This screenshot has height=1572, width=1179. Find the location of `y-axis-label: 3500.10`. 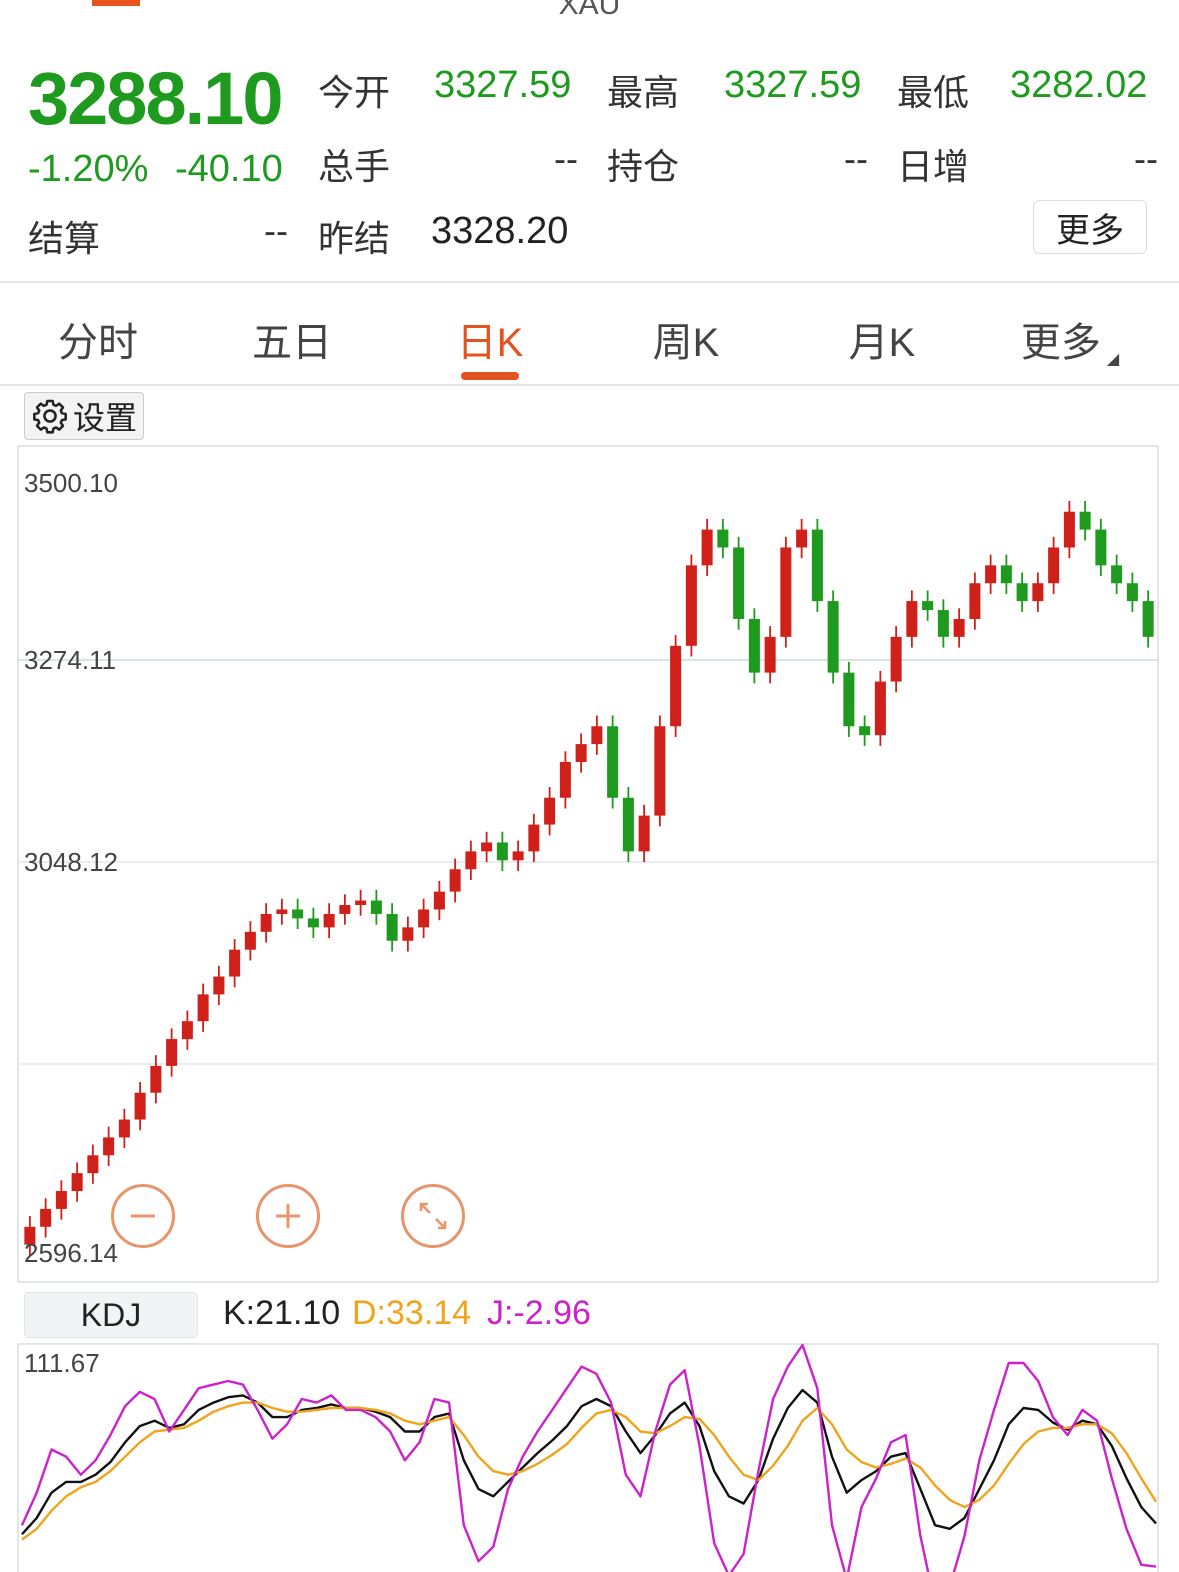

y-axis-label: 3500.10 is located at coordinates (71, 483).